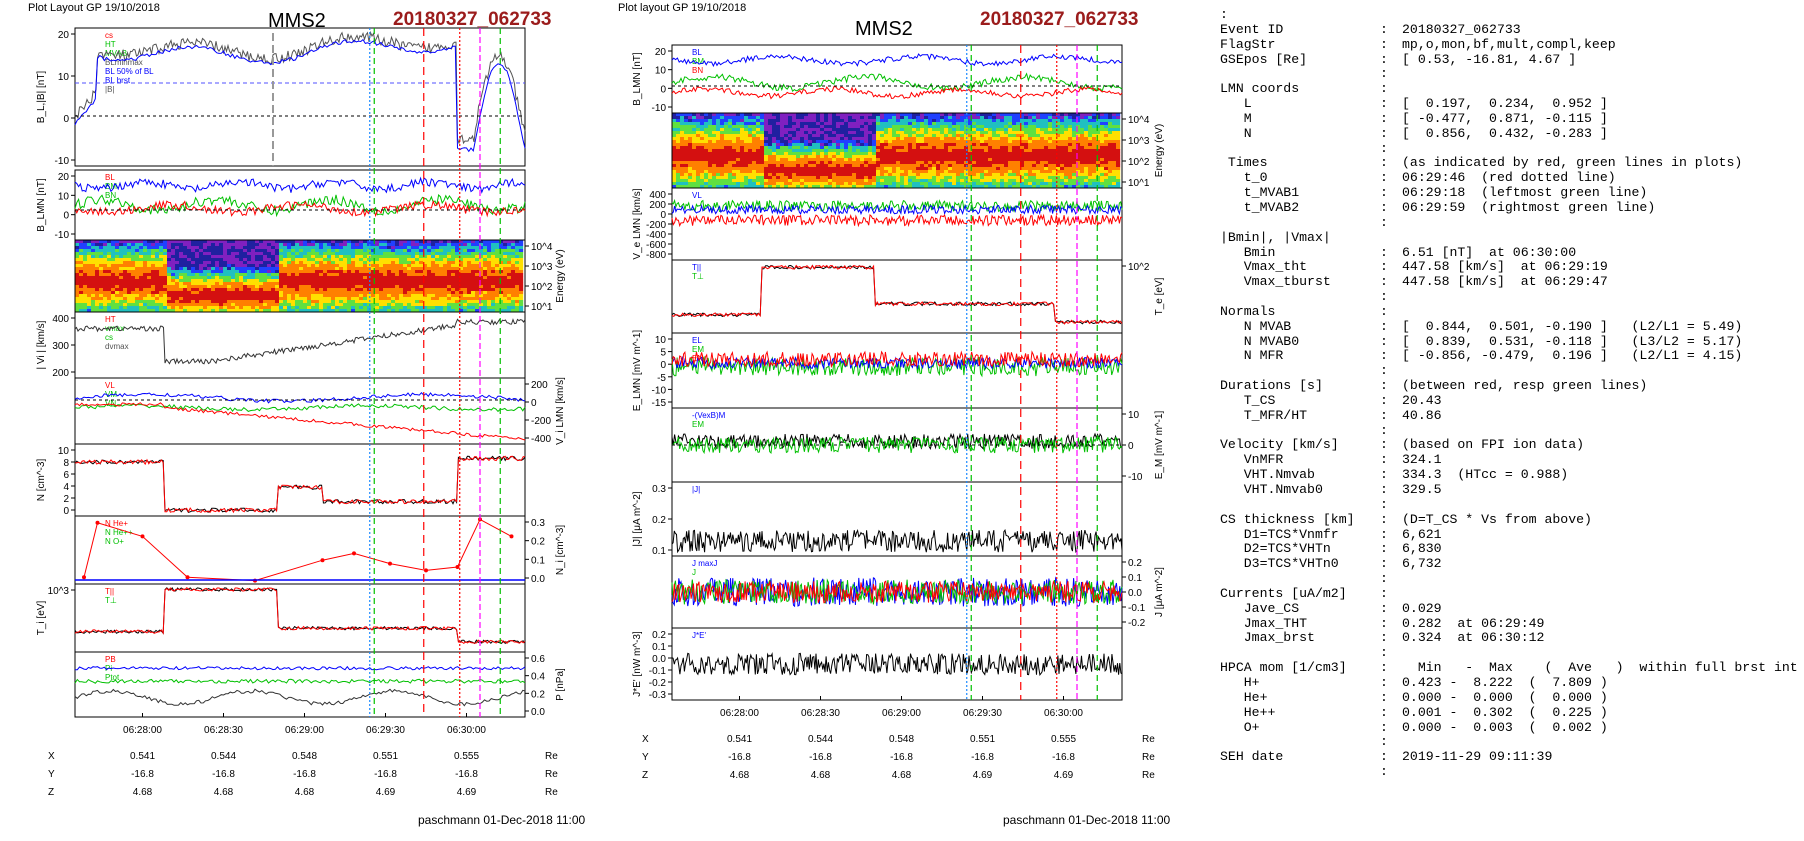  I want to click on left-ytick-label: 0, so click(66, 119).